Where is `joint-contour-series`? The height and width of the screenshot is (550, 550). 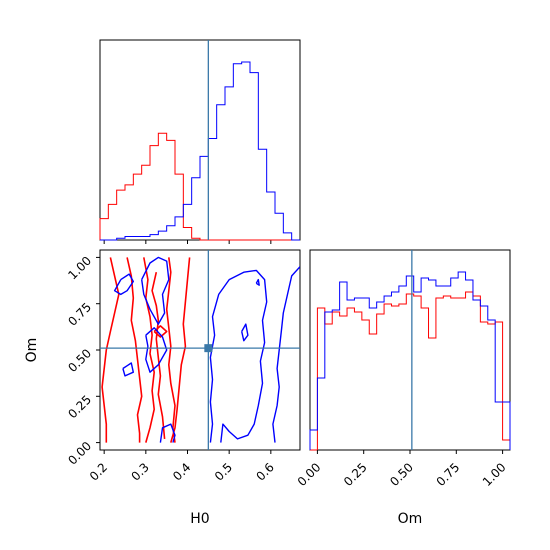
joint-contour-series is located at coordinates (200, 350).